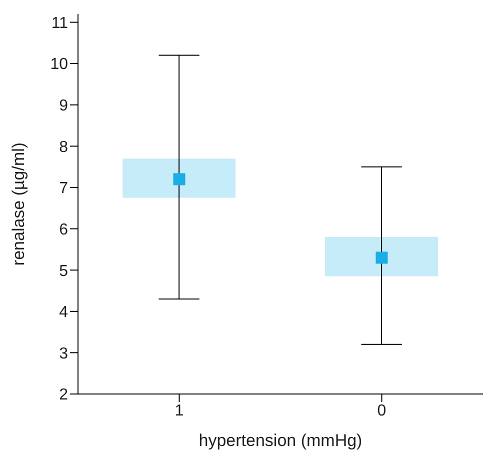 Image resolution: width=491 pixels, height=474 pixels. Describe the element at coordinates (63, 147) in the screenshot. I see `y-tick-label: 8` at that location.